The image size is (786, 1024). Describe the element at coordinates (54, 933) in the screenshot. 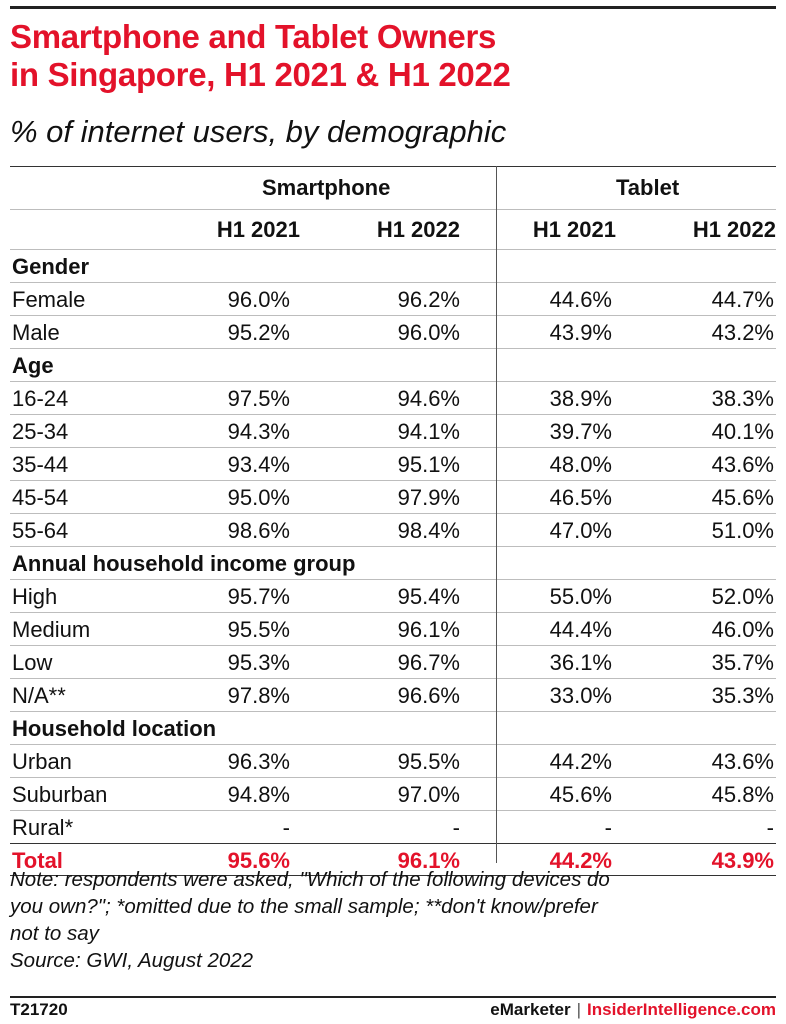

I see `note-line-3: not to say` at that location.